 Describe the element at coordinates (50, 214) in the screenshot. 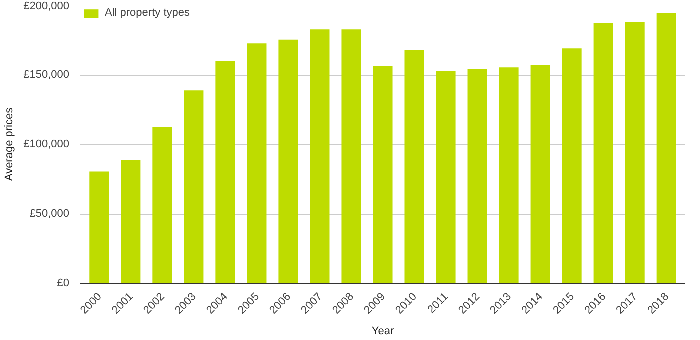

I see `y-tick-label: £50,000` at that location.